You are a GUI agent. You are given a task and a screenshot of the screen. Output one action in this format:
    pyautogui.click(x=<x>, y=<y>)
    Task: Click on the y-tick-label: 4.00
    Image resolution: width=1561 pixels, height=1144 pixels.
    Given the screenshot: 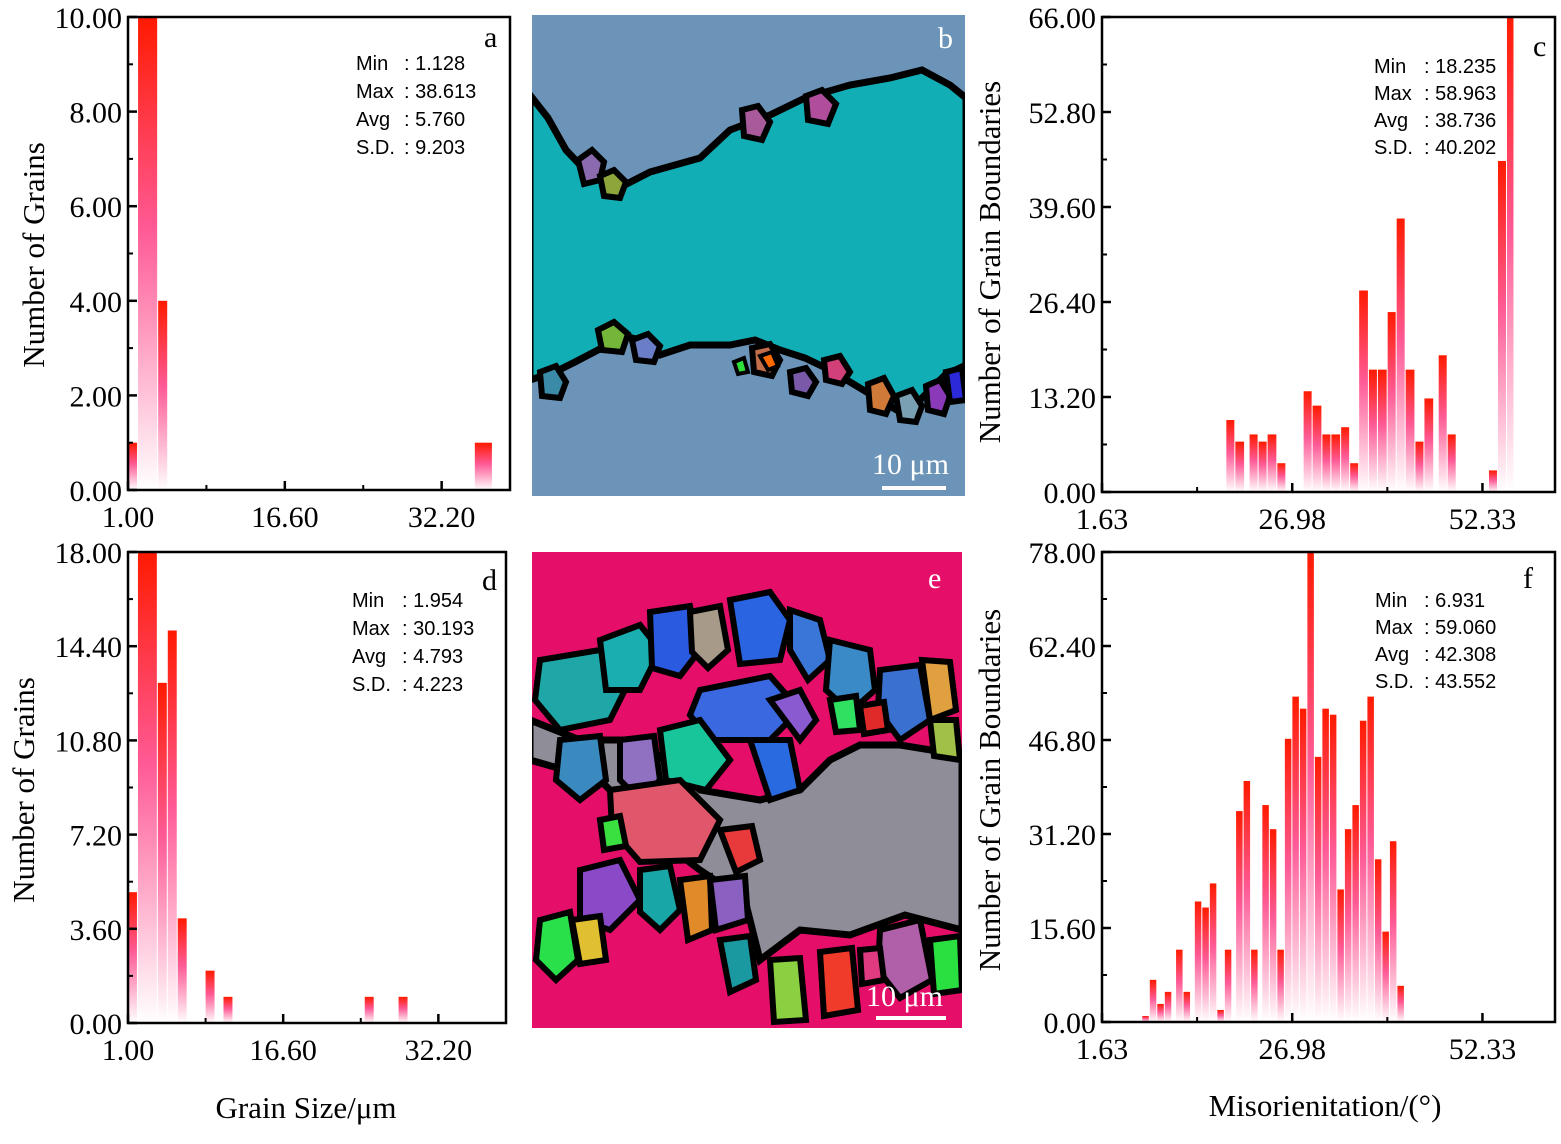 What is the action you would take?
    pyautogui.click(x=96, y=302)
    